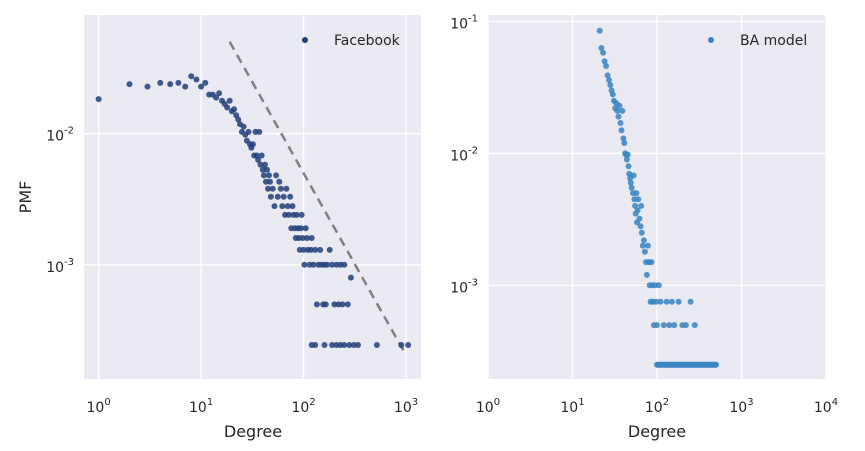 The image size is (865, 451). I want to click on left-xlabel: Degree, so click(253, 431).